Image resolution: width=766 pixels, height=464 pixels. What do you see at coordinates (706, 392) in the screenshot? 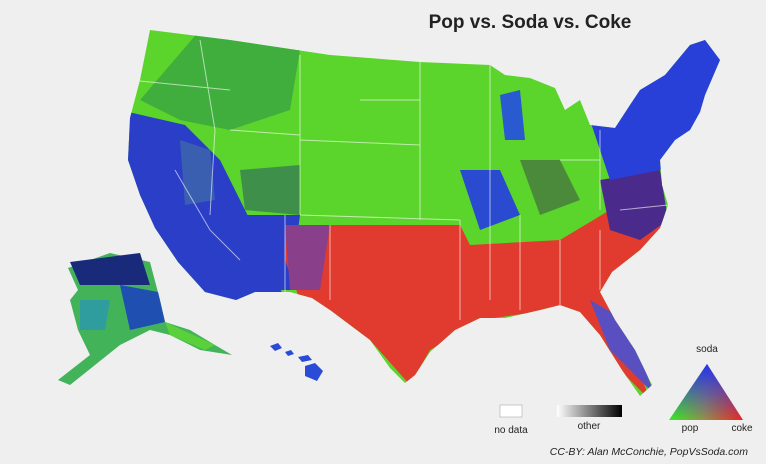
I see `ternary-legend` at bounding box center [706, 392].